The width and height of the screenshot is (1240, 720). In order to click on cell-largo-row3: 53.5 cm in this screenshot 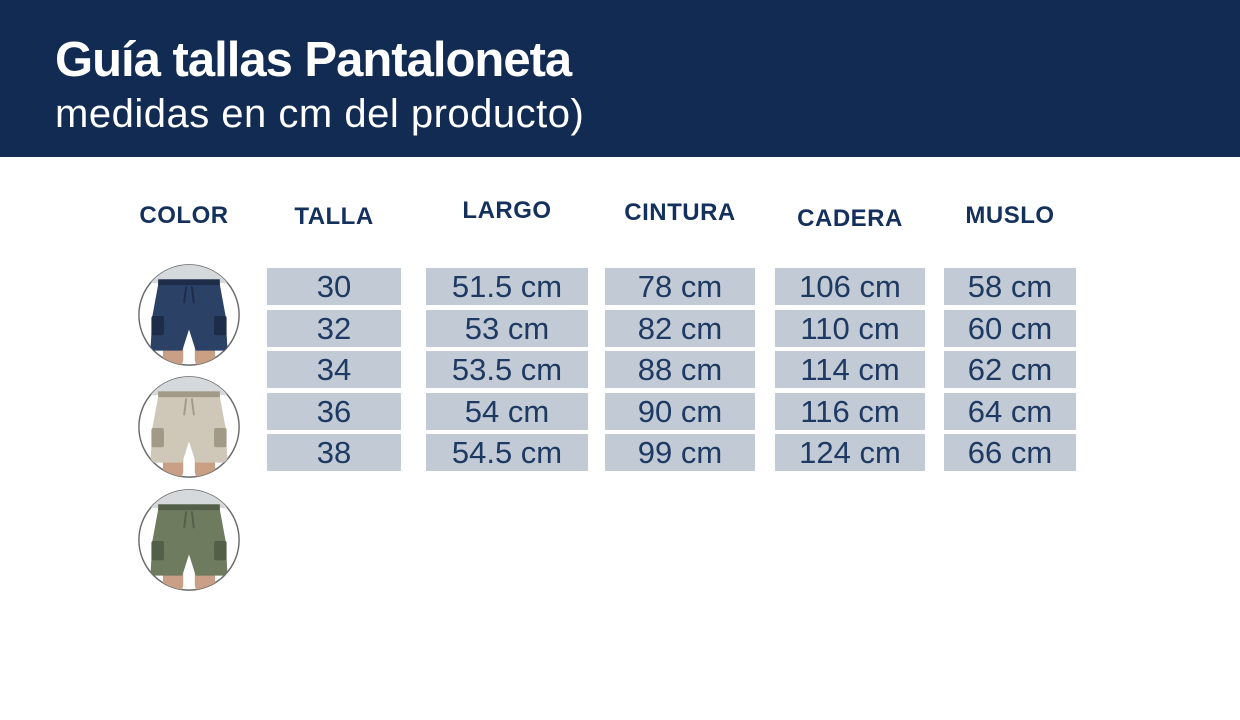, I will do `click(507, 369)`.